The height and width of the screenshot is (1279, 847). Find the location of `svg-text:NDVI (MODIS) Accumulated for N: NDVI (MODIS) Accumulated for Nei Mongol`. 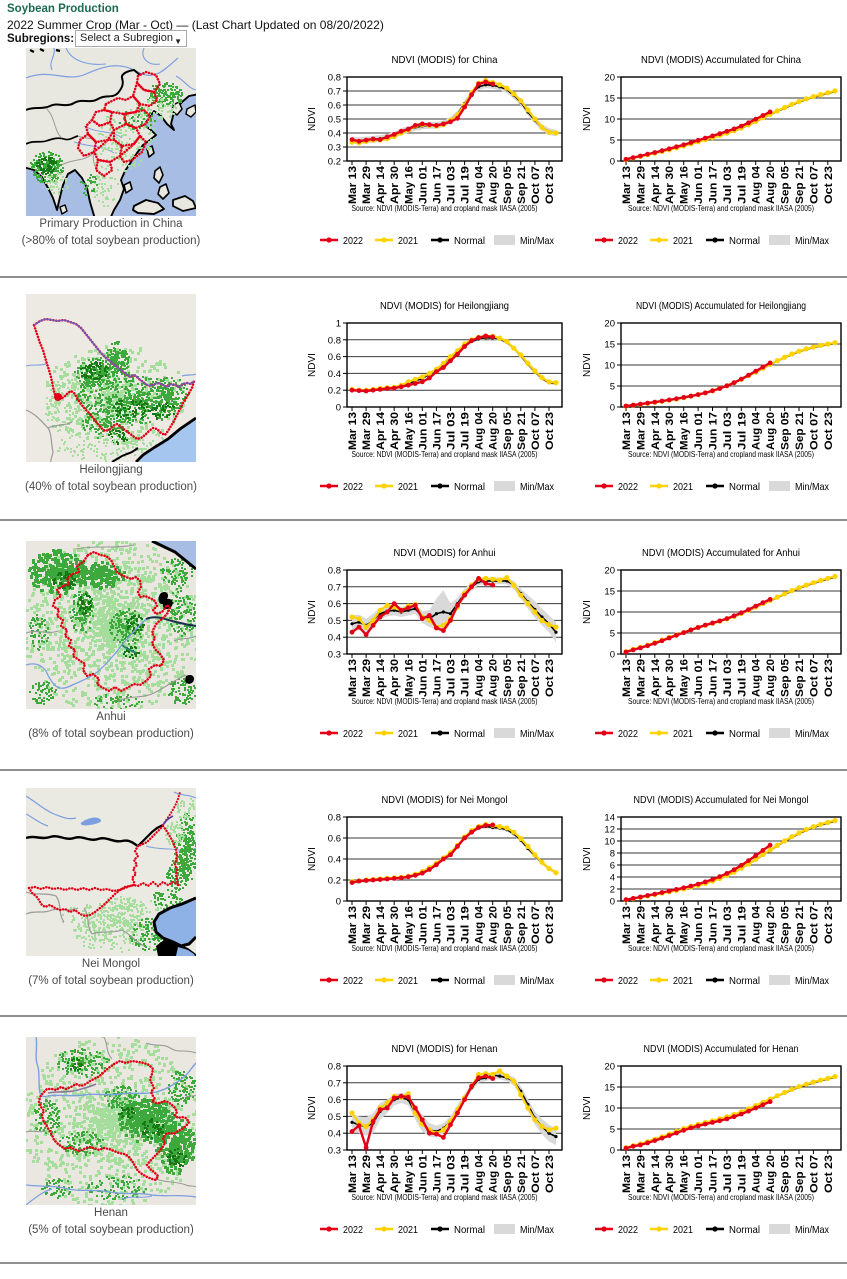

svg-text:NDVI (MODIS) Accumulated for N: NDVI (MODIS) Accumulated for Nei Mongol is located at coordinates (721, 800).